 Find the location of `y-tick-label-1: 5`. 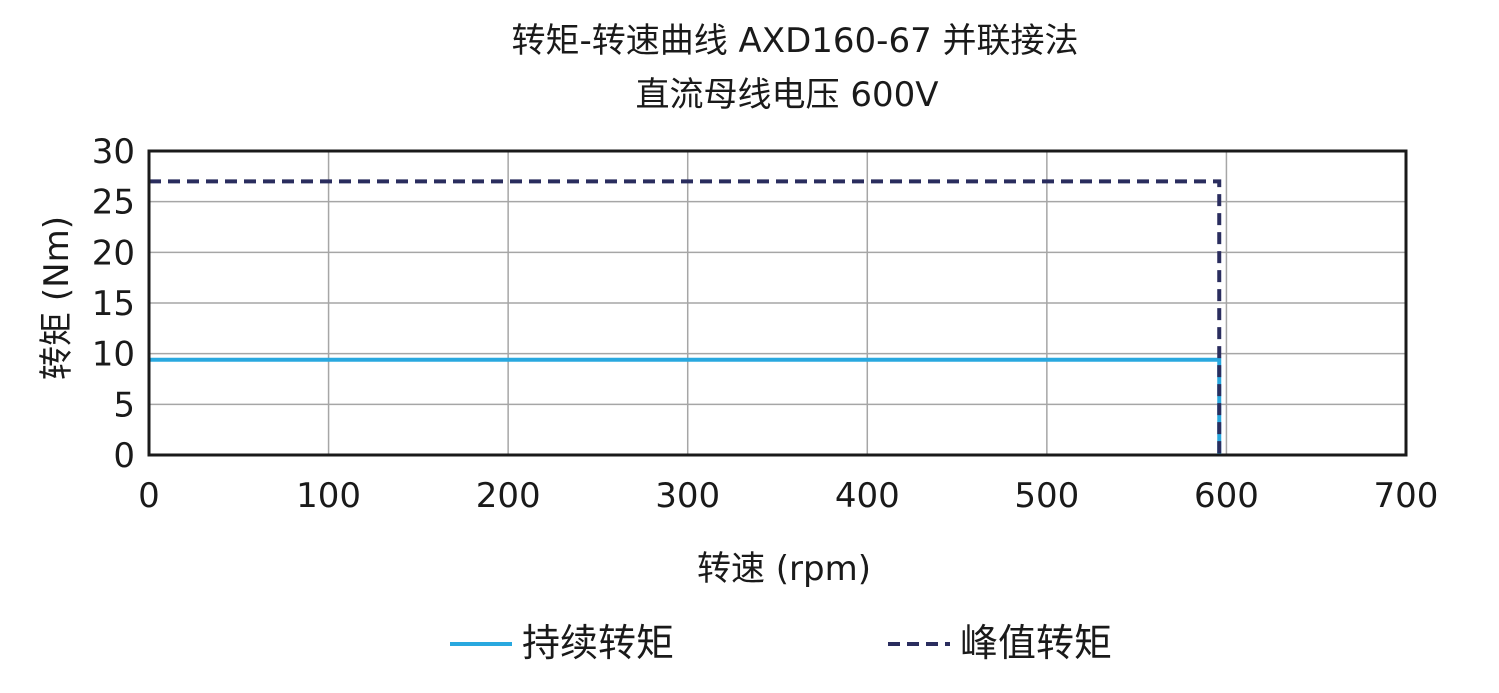

y-tick-label-1: 5 is located at coordinates (124, 405).